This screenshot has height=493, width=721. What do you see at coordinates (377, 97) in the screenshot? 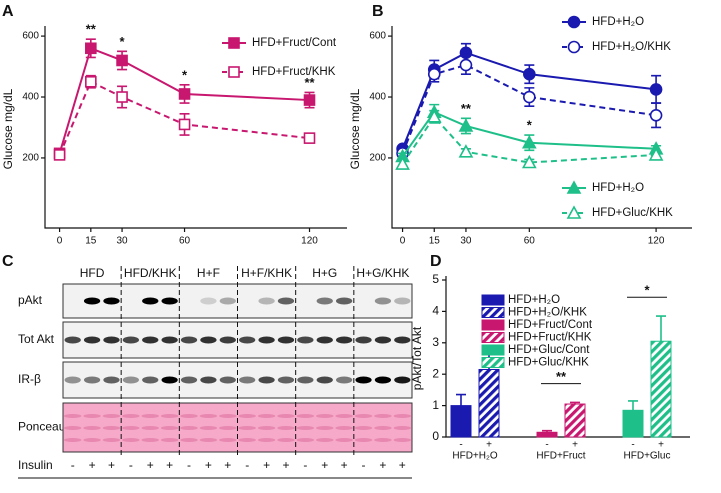
I see `y-tick-label: 400` at bounding box center [377, 97].